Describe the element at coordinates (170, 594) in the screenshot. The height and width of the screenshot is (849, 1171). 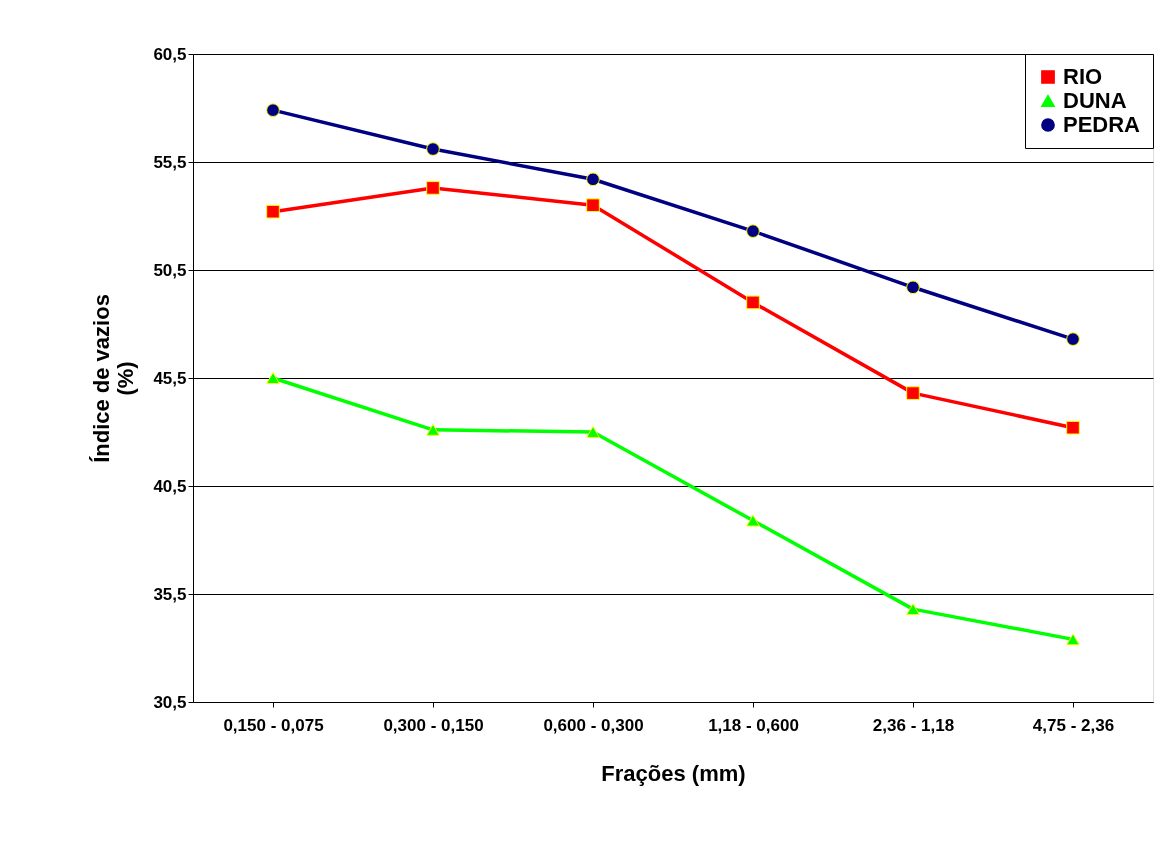
I see `y-tick-label: 35,5` at that location.